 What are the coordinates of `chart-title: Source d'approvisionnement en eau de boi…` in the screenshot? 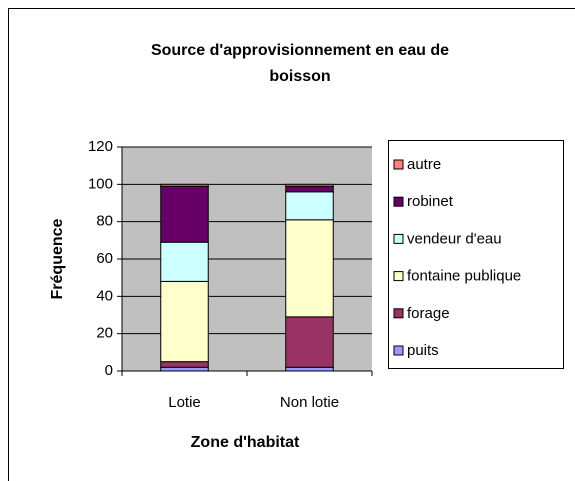 It's located at (300, 63).